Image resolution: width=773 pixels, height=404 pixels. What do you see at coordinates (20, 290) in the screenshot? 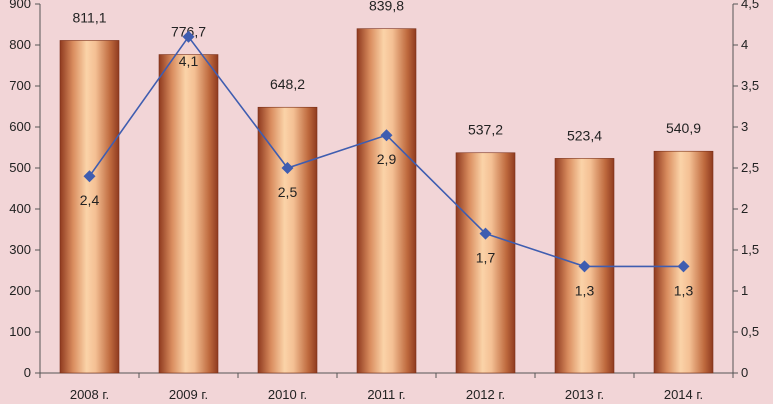
I see `left-tick-label: 200` at bounding box center [20, 290].